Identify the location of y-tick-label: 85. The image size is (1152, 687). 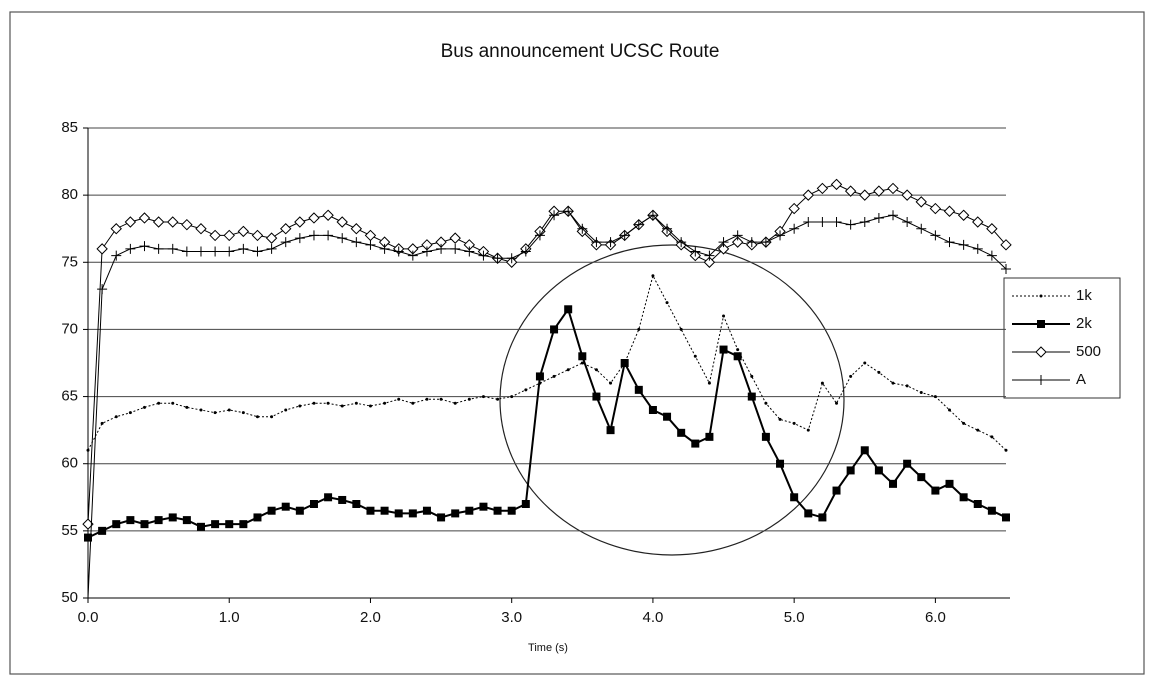
(69, 127).